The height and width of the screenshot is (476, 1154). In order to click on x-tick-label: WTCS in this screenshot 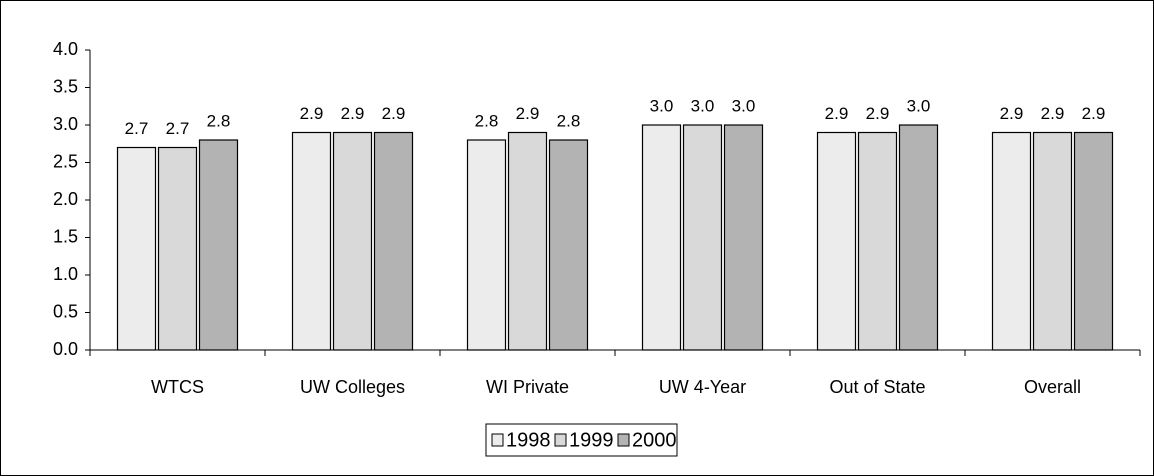, I will do `click(177, 387)`.